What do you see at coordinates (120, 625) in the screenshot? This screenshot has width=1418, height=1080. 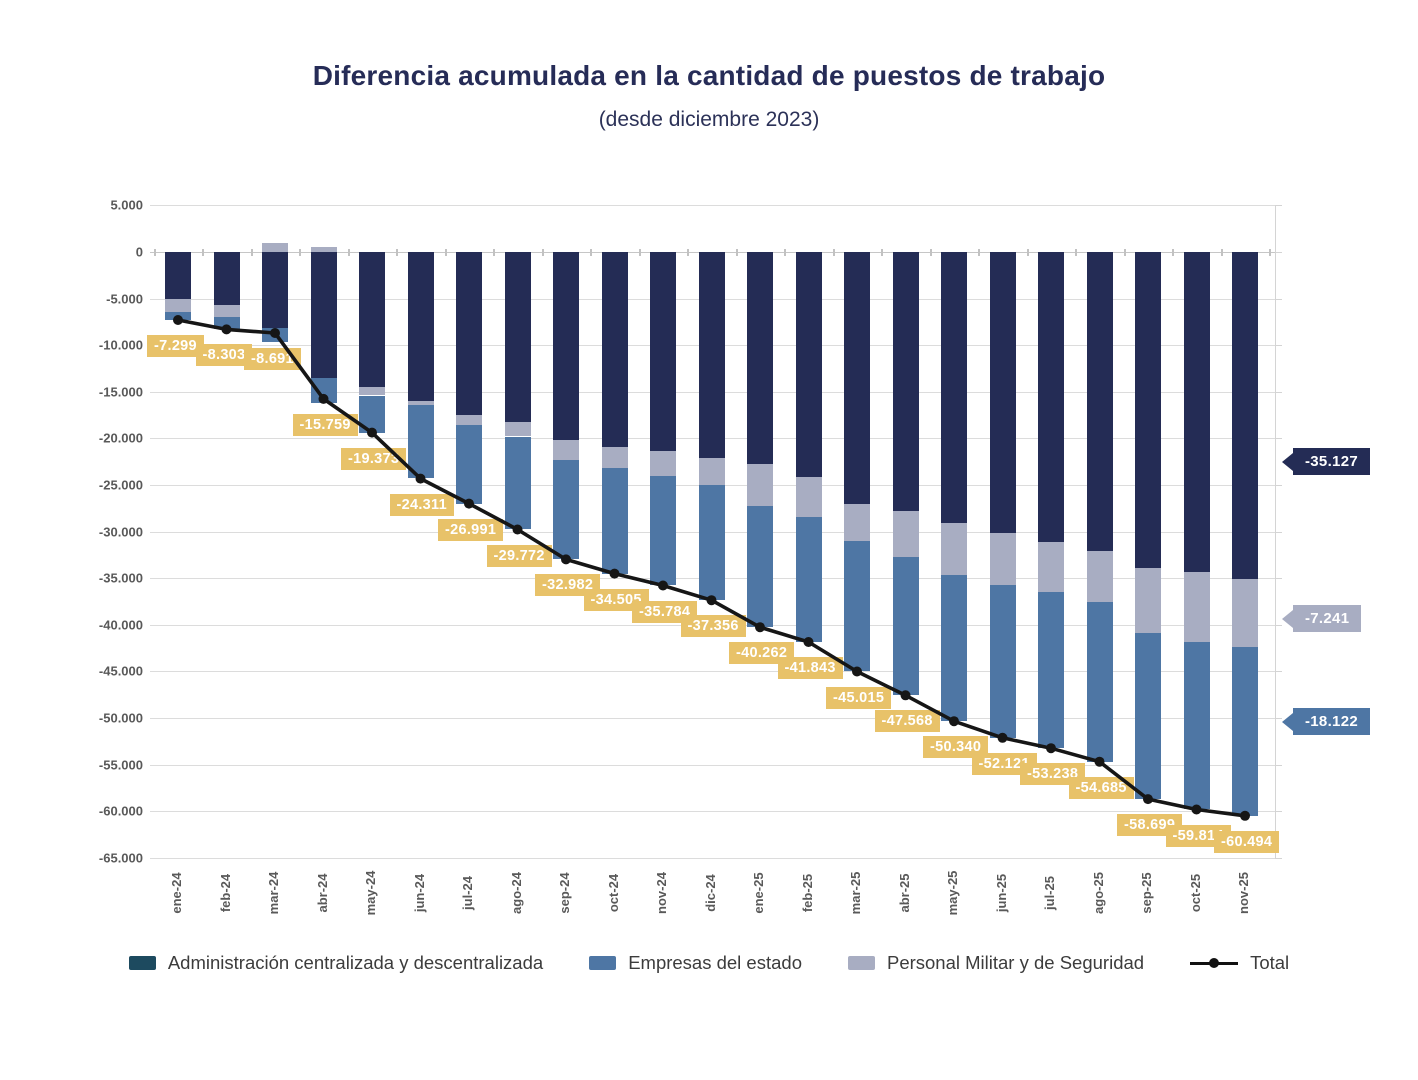 I see `y-axis-tick-label: -40.000` at bounding box center [120, 625].